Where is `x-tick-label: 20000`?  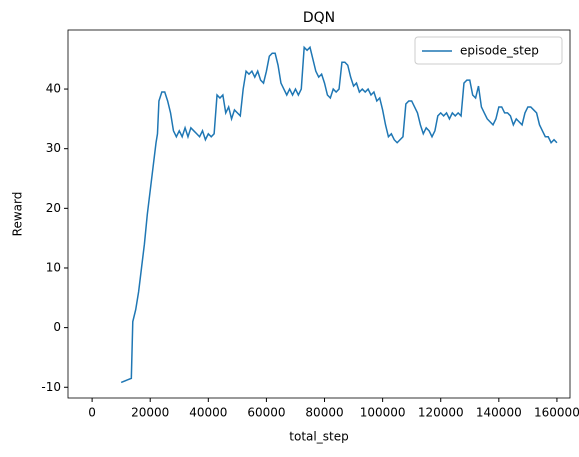
x-tick-label: 20000 is located at coordinates (150, 413).